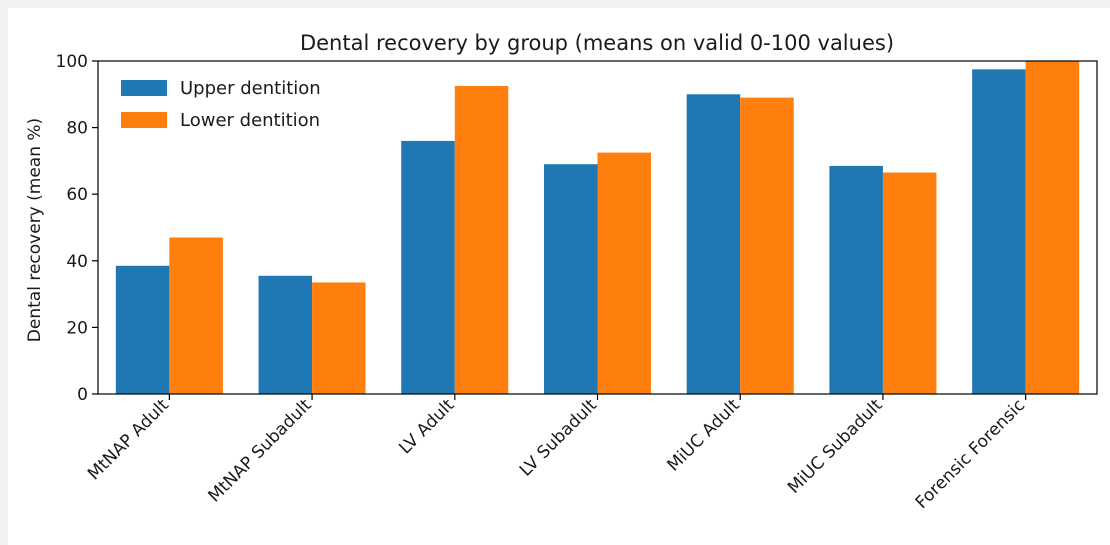 Image resolution: width=1110 pixels, height=545 pixels. I want to click on y-axis-label: Dental recovery (mean %), so click(35, 230).